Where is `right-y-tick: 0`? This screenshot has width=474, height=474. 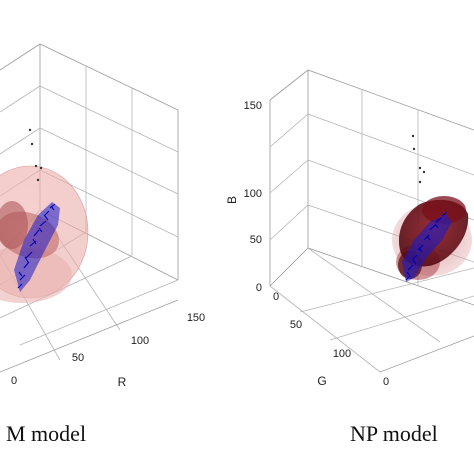 right-y-tick: 0 is located at coordinates (386, 382).